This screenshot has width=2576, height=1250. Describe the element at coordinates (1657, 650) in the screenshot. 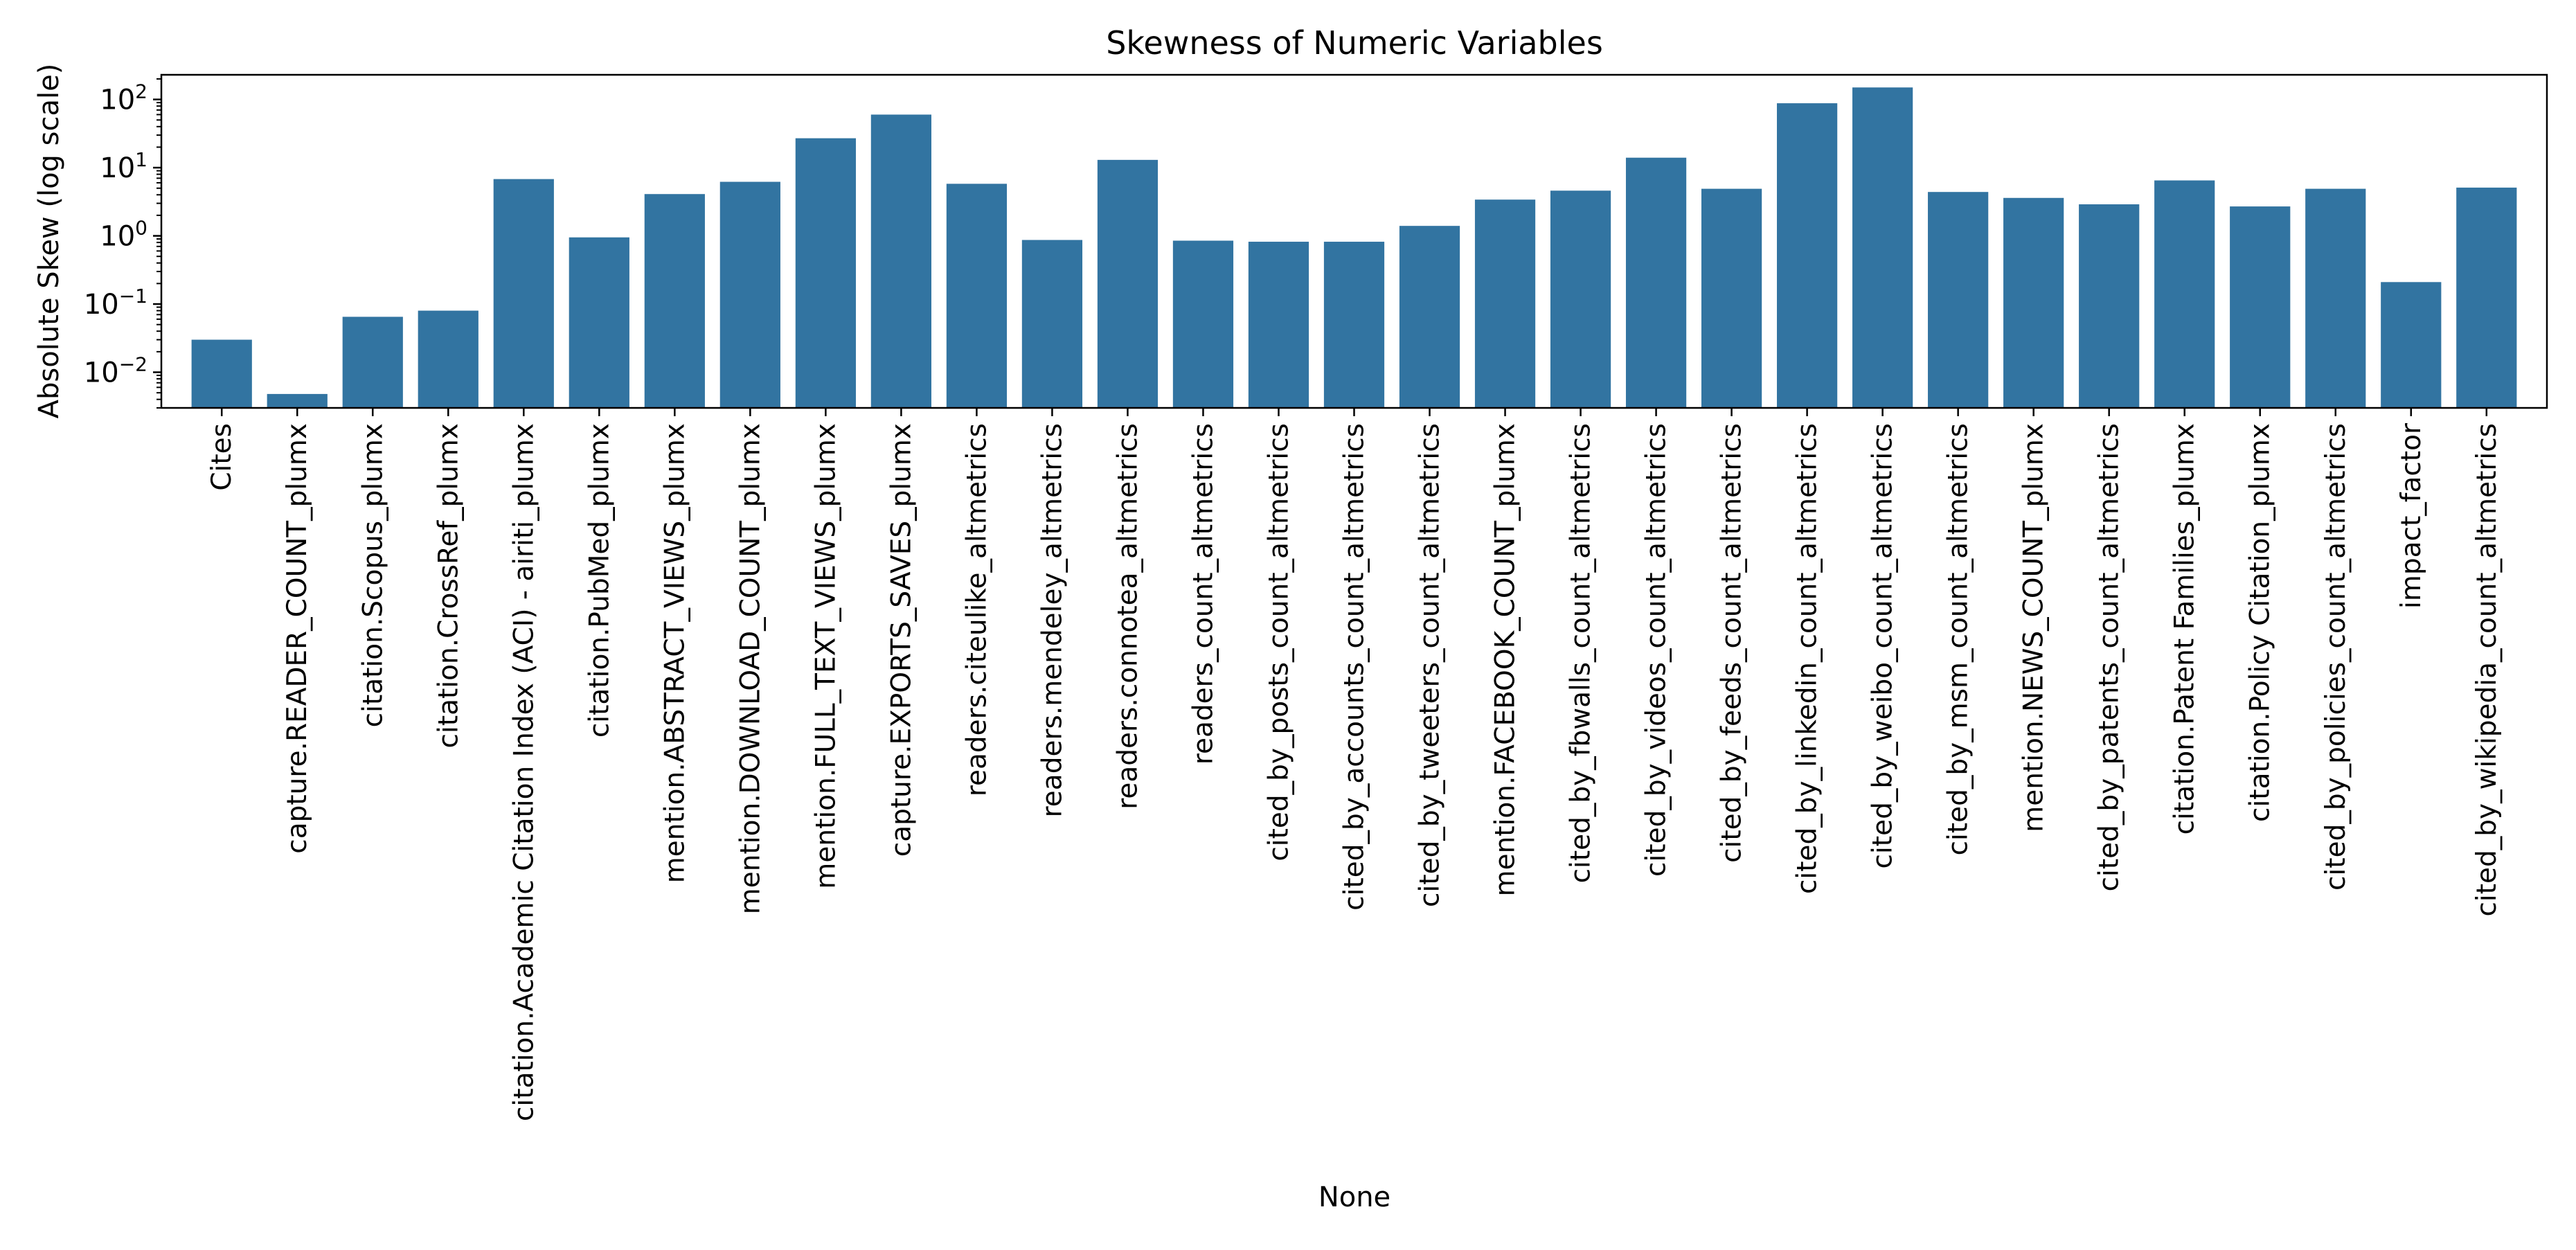

I see `x-tick-label-19: cited_by_videos_count_altmetrics` at that location.